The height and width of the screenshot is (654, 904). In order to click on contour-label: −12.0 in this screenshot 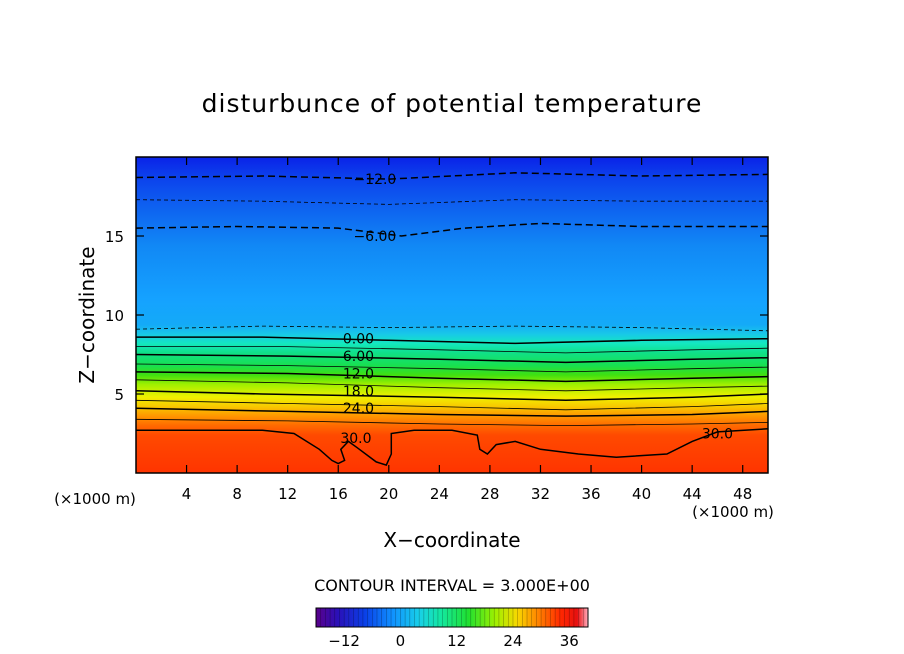, I will do `click(374, 180)`.